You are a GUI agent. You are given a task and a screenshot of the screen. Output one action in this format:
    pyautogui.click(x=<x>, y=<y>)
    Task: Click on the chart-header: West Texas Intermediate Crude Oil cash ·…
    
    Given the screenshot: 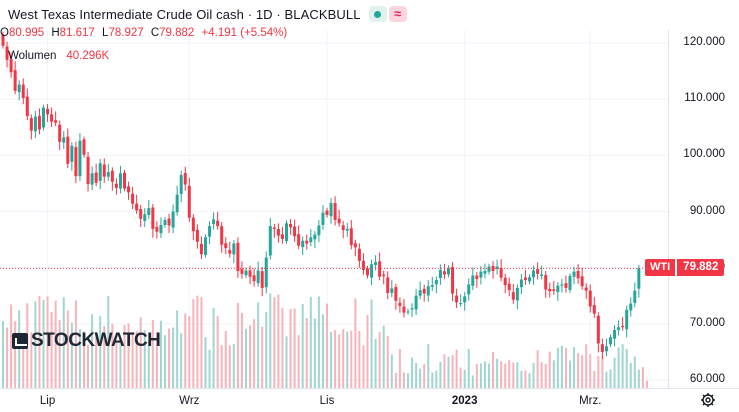 What is the action you would take?
    pyautogui.click(x=207, y=14)
    